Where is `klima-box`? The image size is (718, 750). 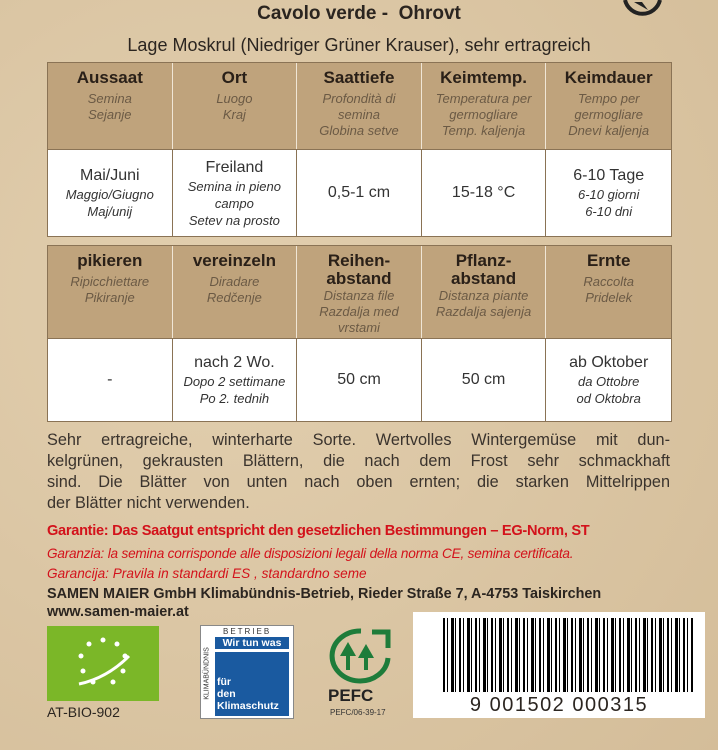
klima-box is located at coordinates (252, 684).